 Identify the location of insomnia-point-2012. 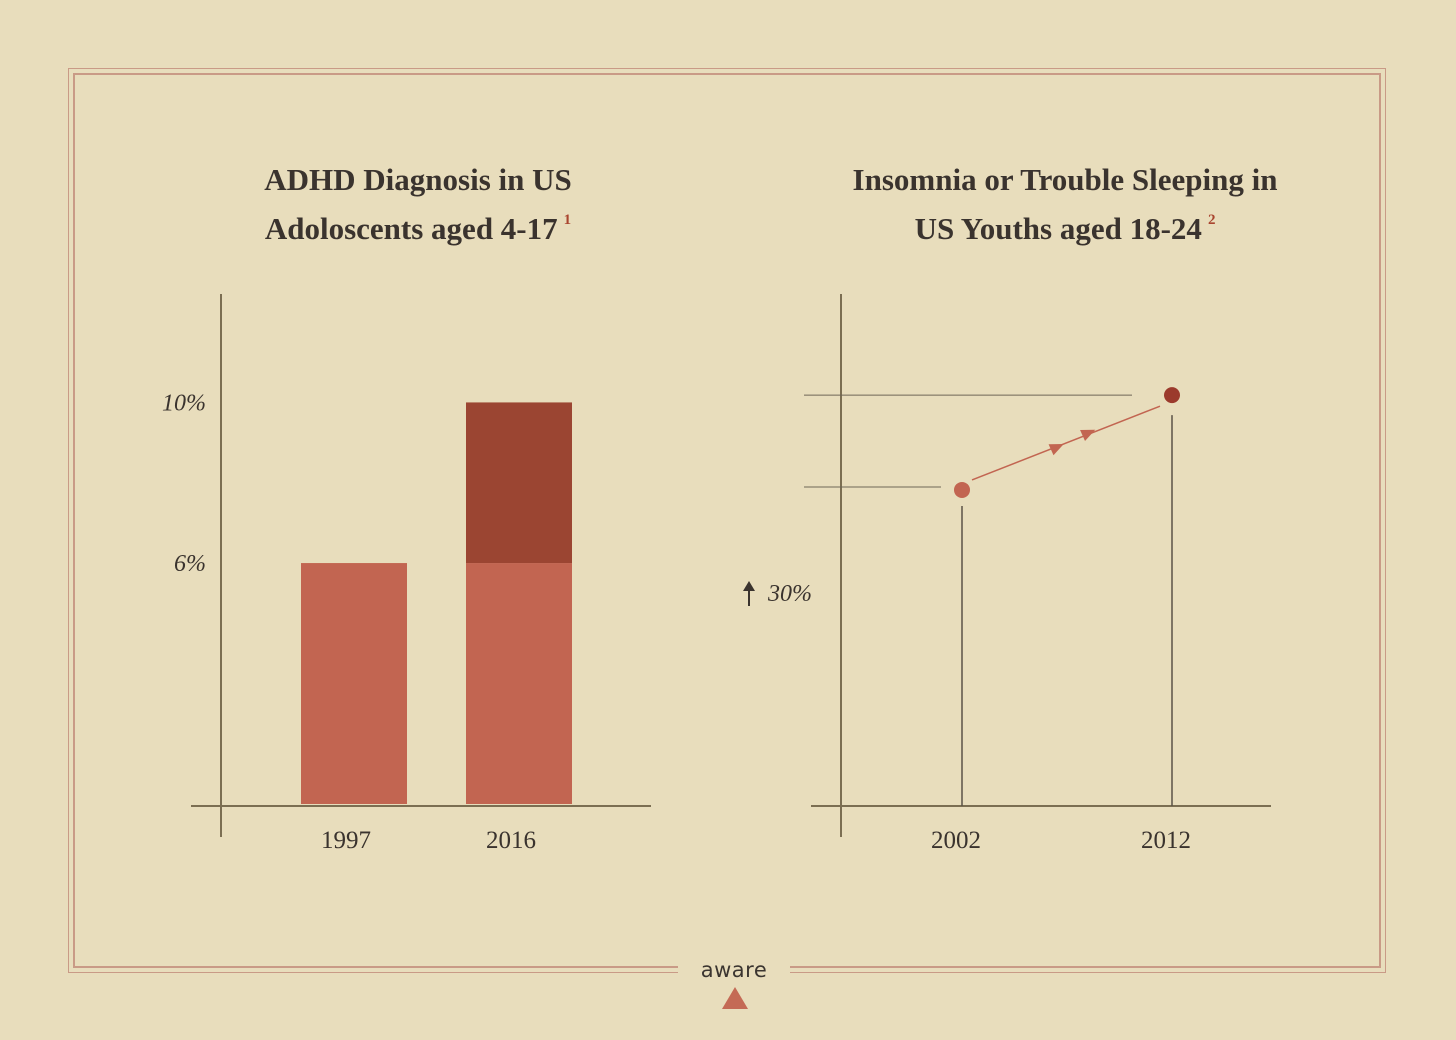
(1172, 395).